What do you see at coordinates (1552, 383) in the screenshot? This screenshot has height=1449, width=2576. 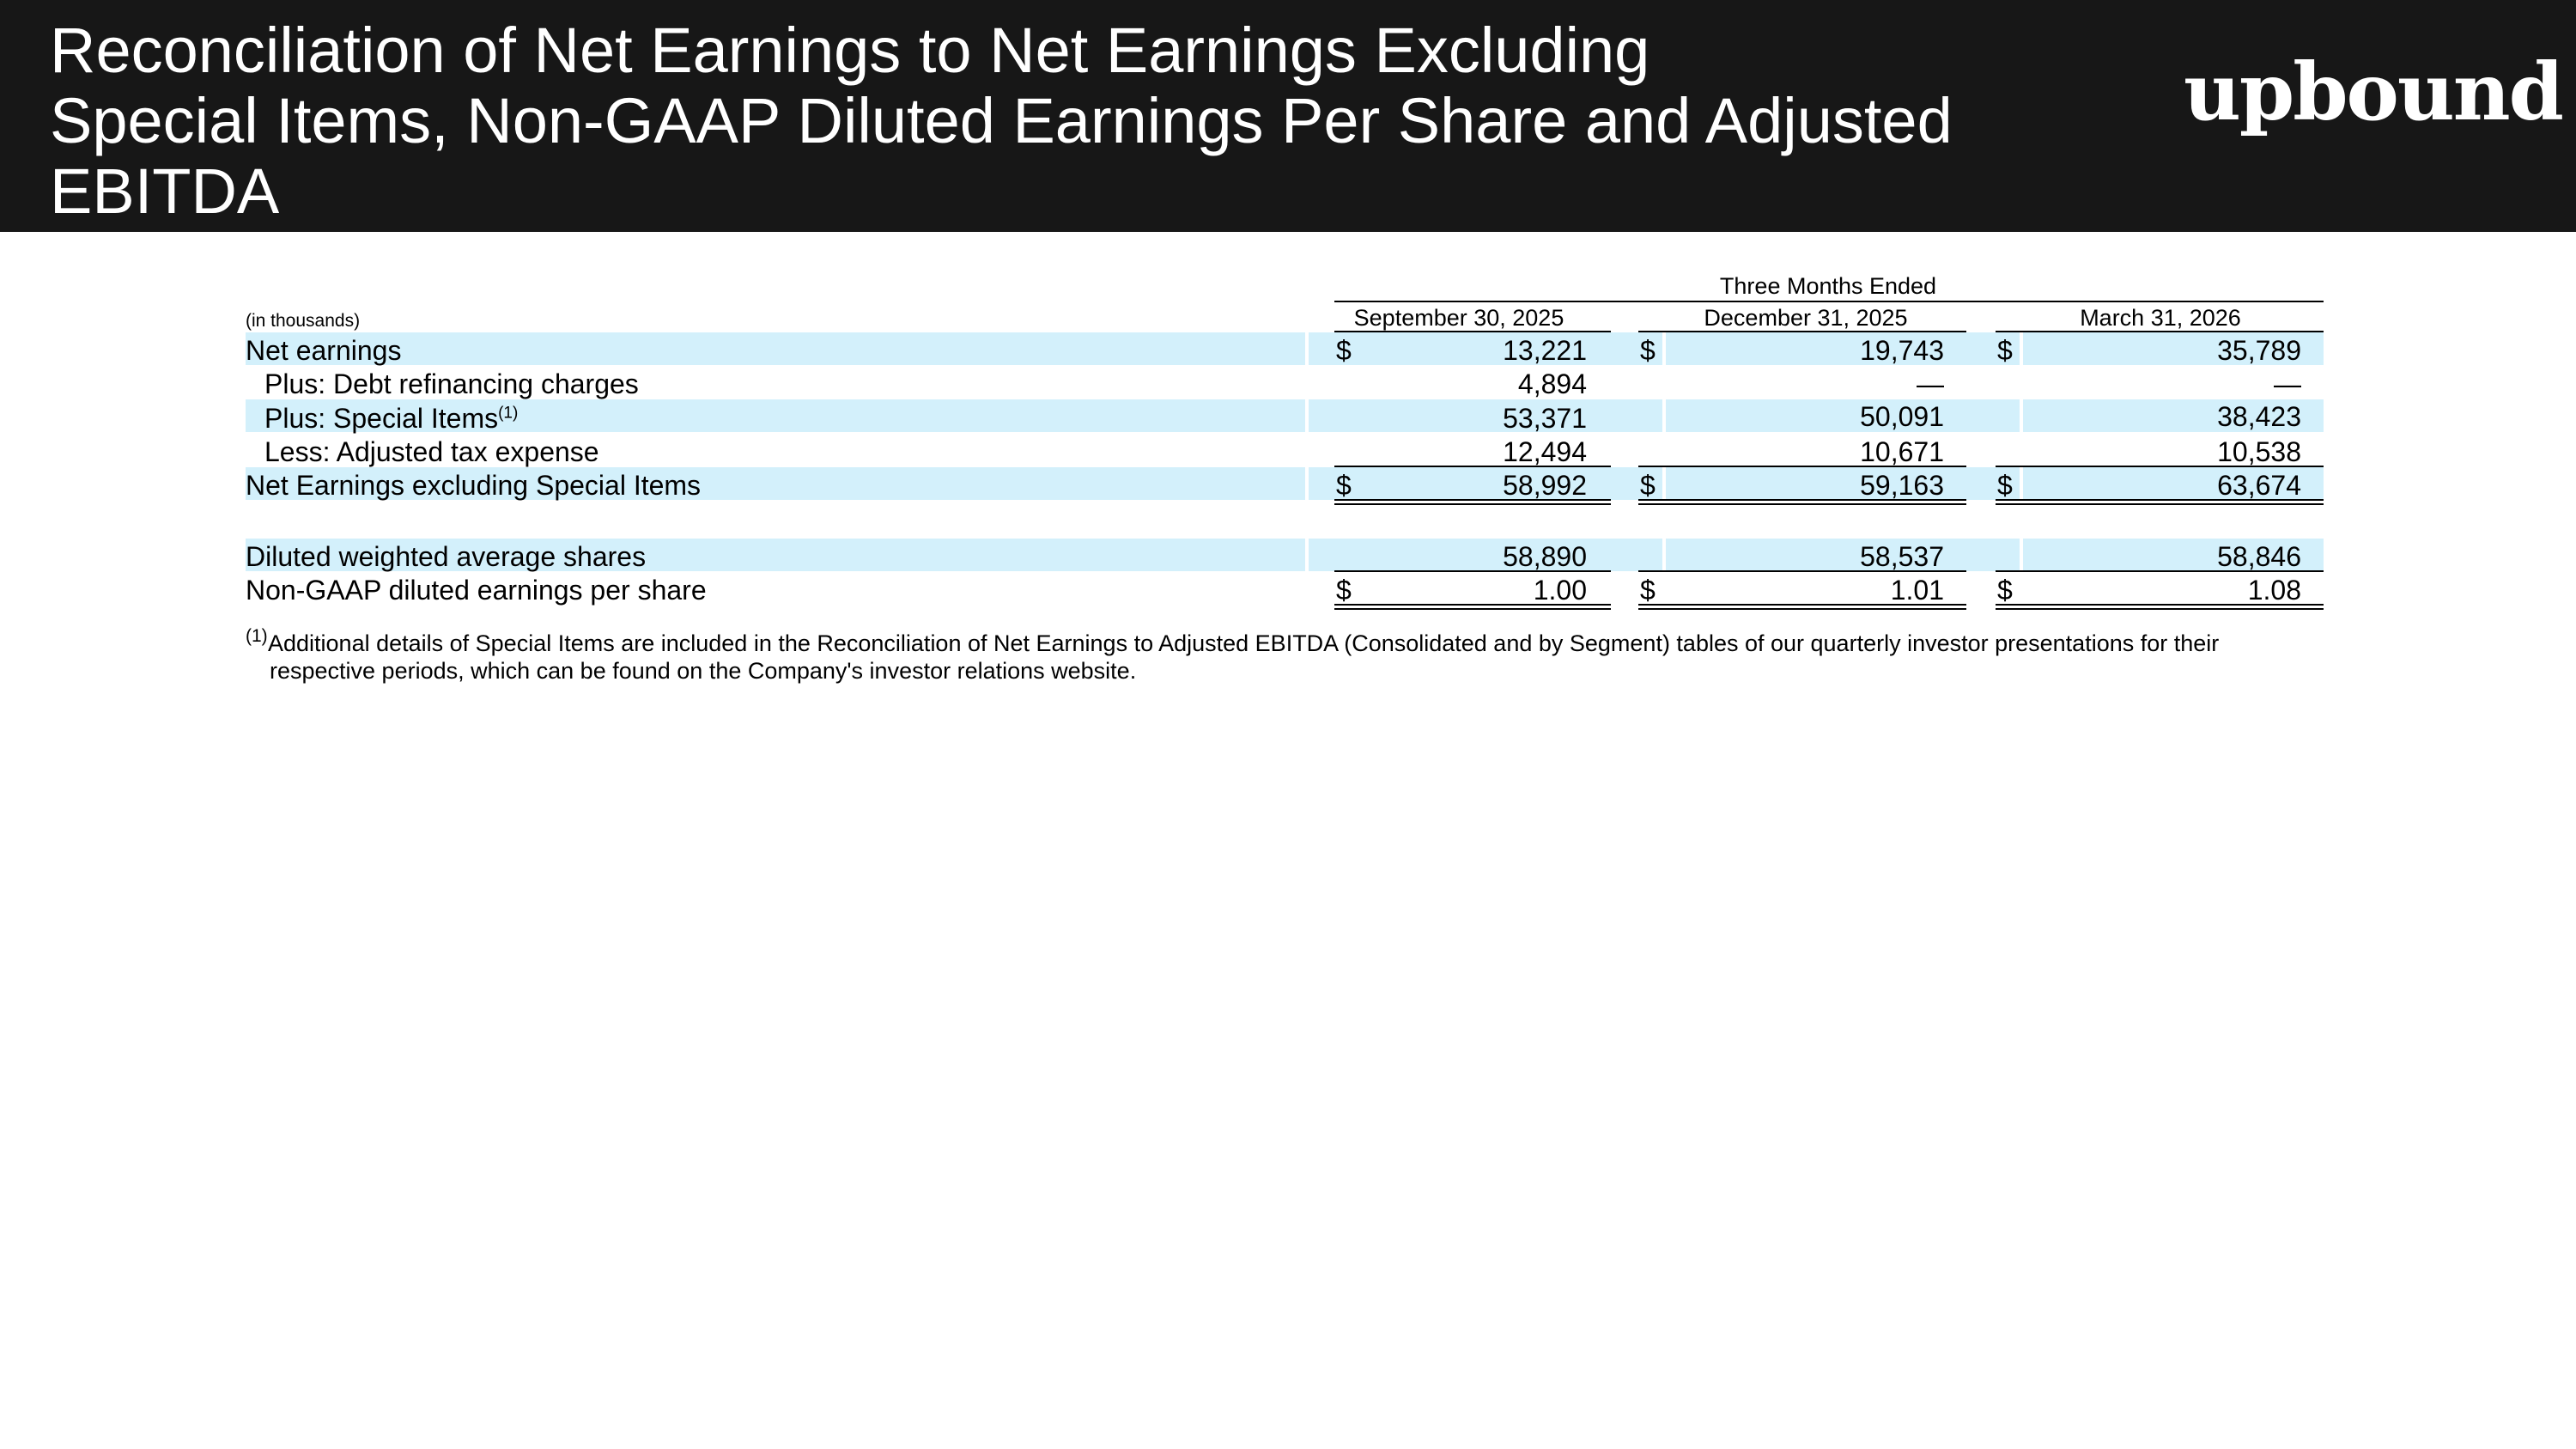 I see `value-cell: 4,894` at bounding box center [1552, 383].